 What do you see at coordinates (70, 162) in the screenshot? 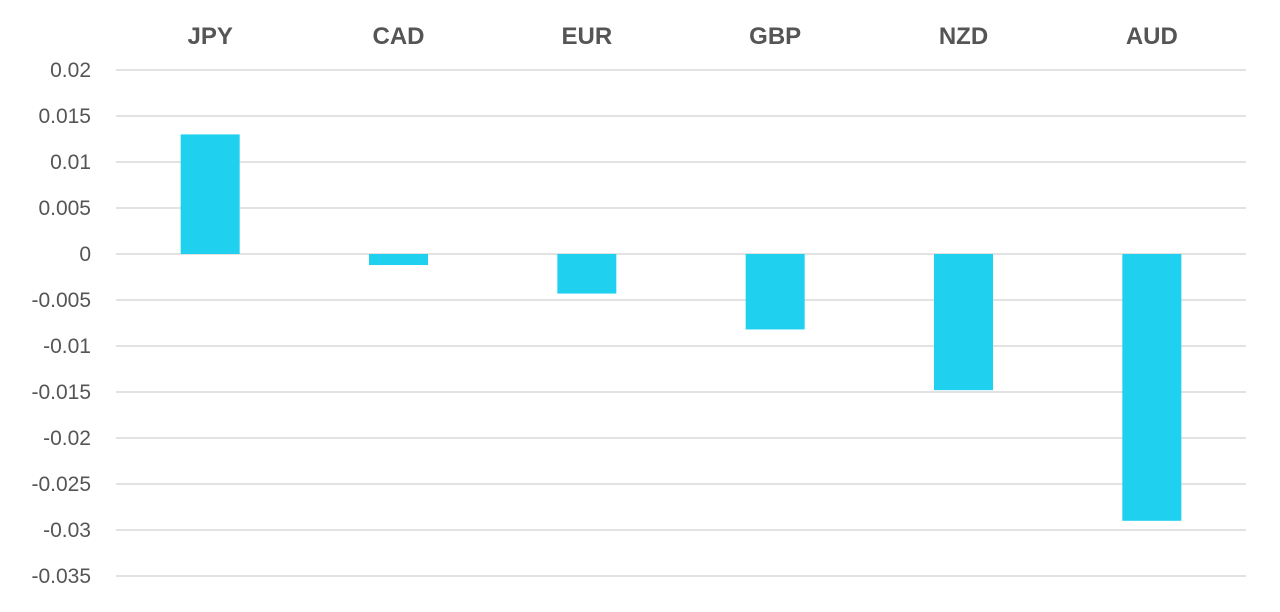
I see `y-tick-label: 0.01` at bounding box center [70, 162].